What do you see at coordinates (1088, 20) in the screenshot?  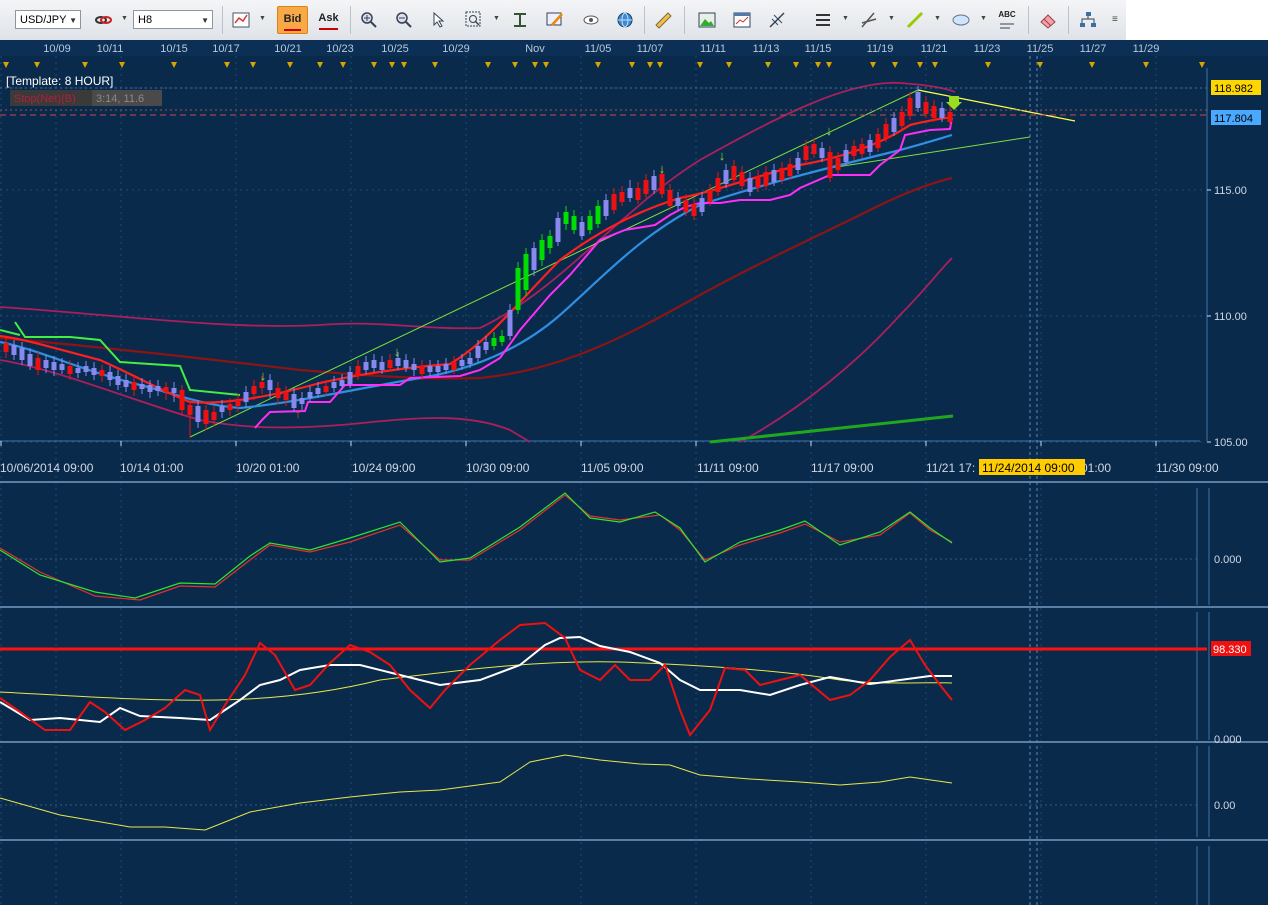 I see `hierarchy-button` at bounding box center [1088, 20].